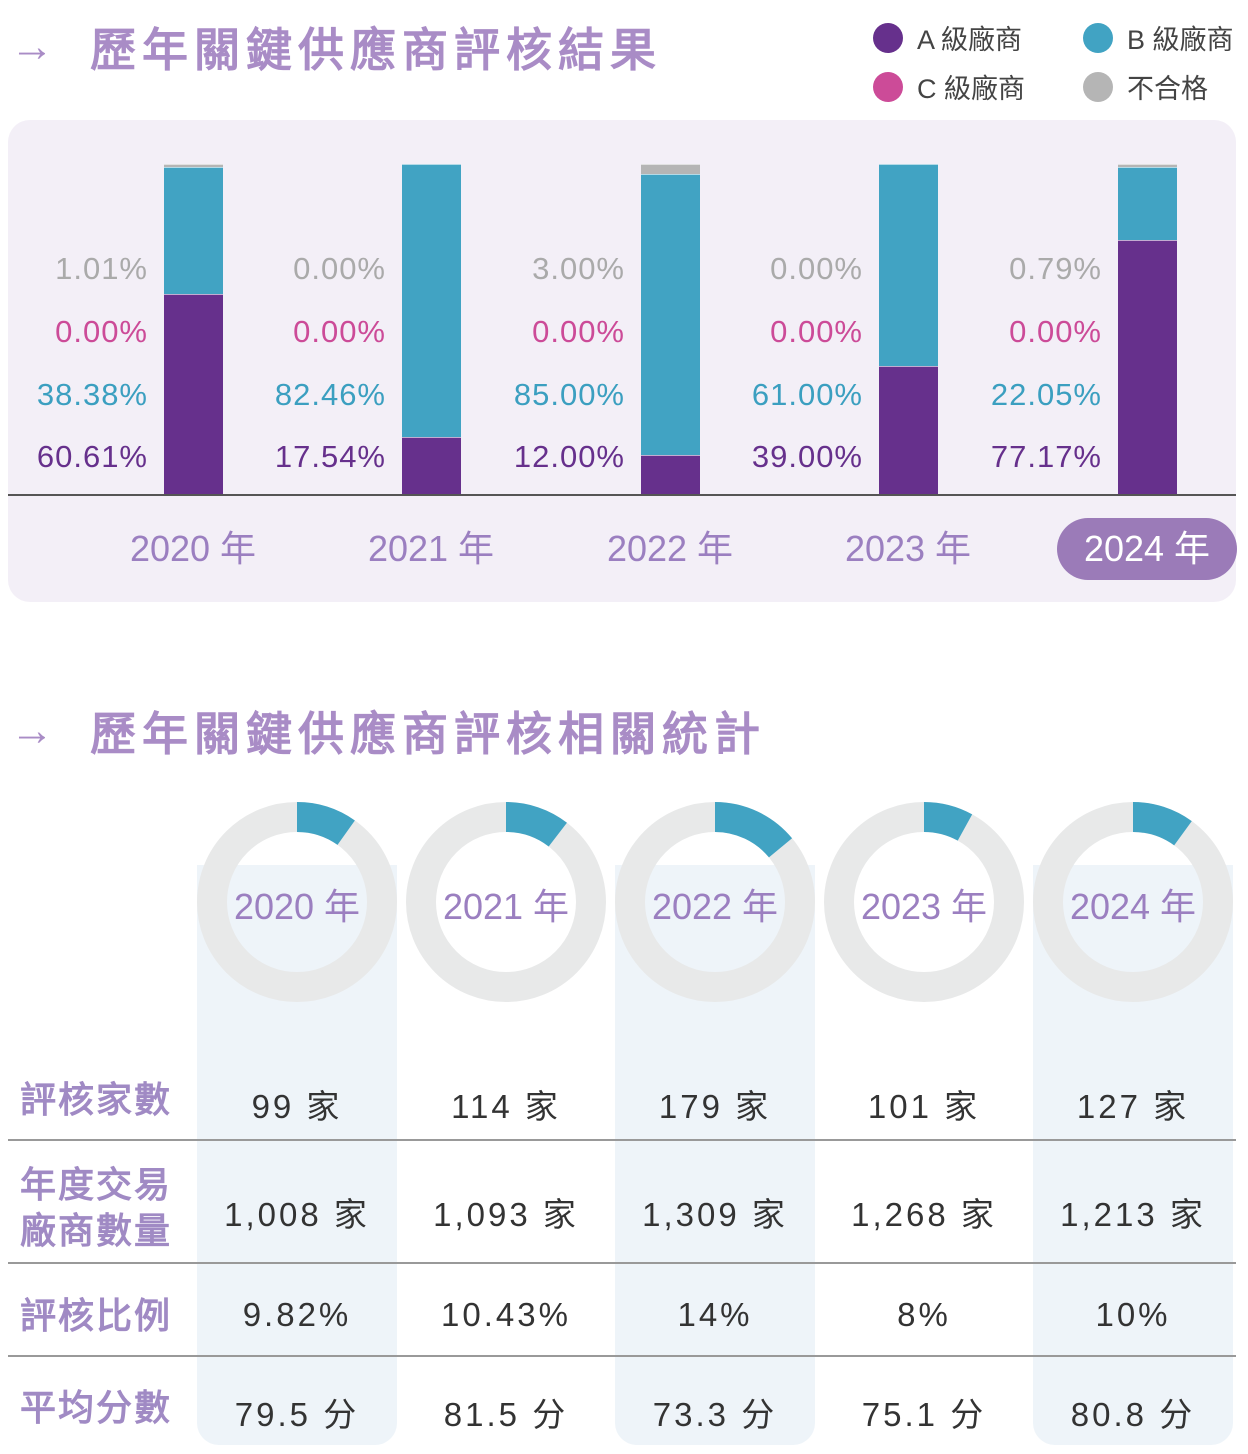  I want to click on table-cell: 79.5 分, so click(297, 1414).